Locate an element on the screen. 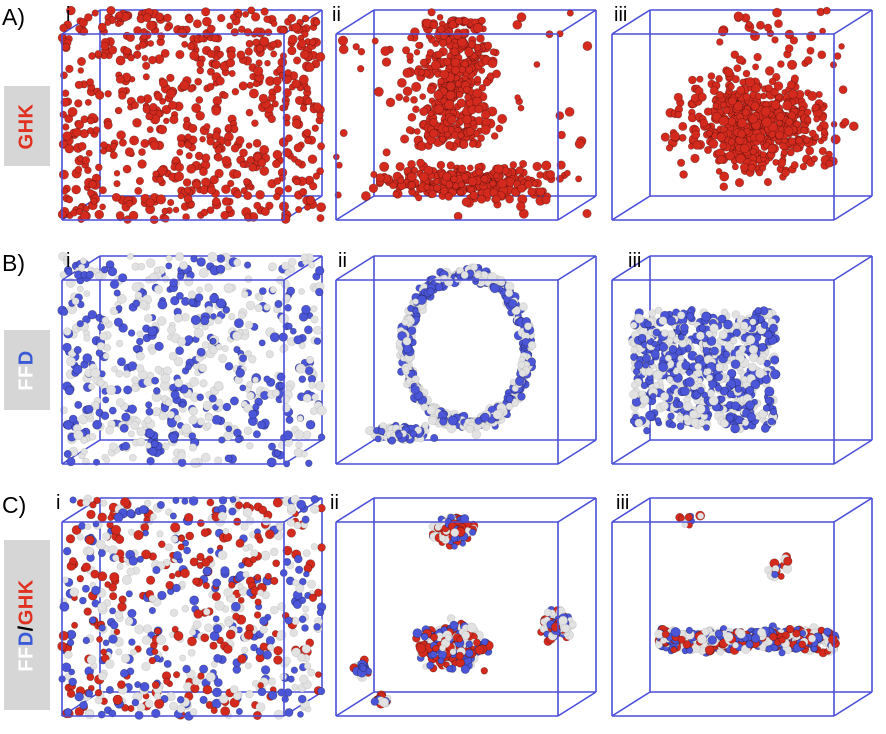 The width and height of the screenshot is (886, 734). side-tag-part: GHK is located at coordinates (26, 126).